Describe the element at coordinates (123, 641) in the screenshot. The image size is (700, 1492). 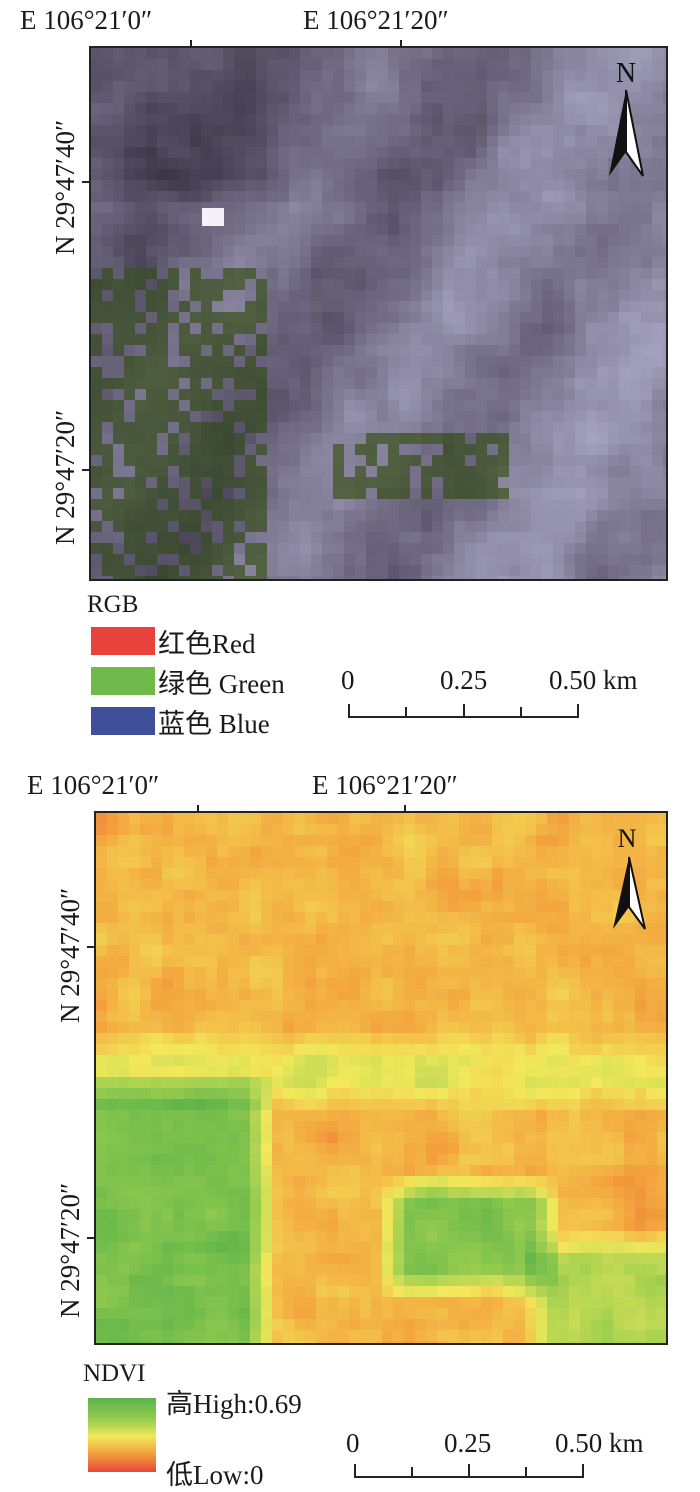
I see `legend-swatch-red` at that location.